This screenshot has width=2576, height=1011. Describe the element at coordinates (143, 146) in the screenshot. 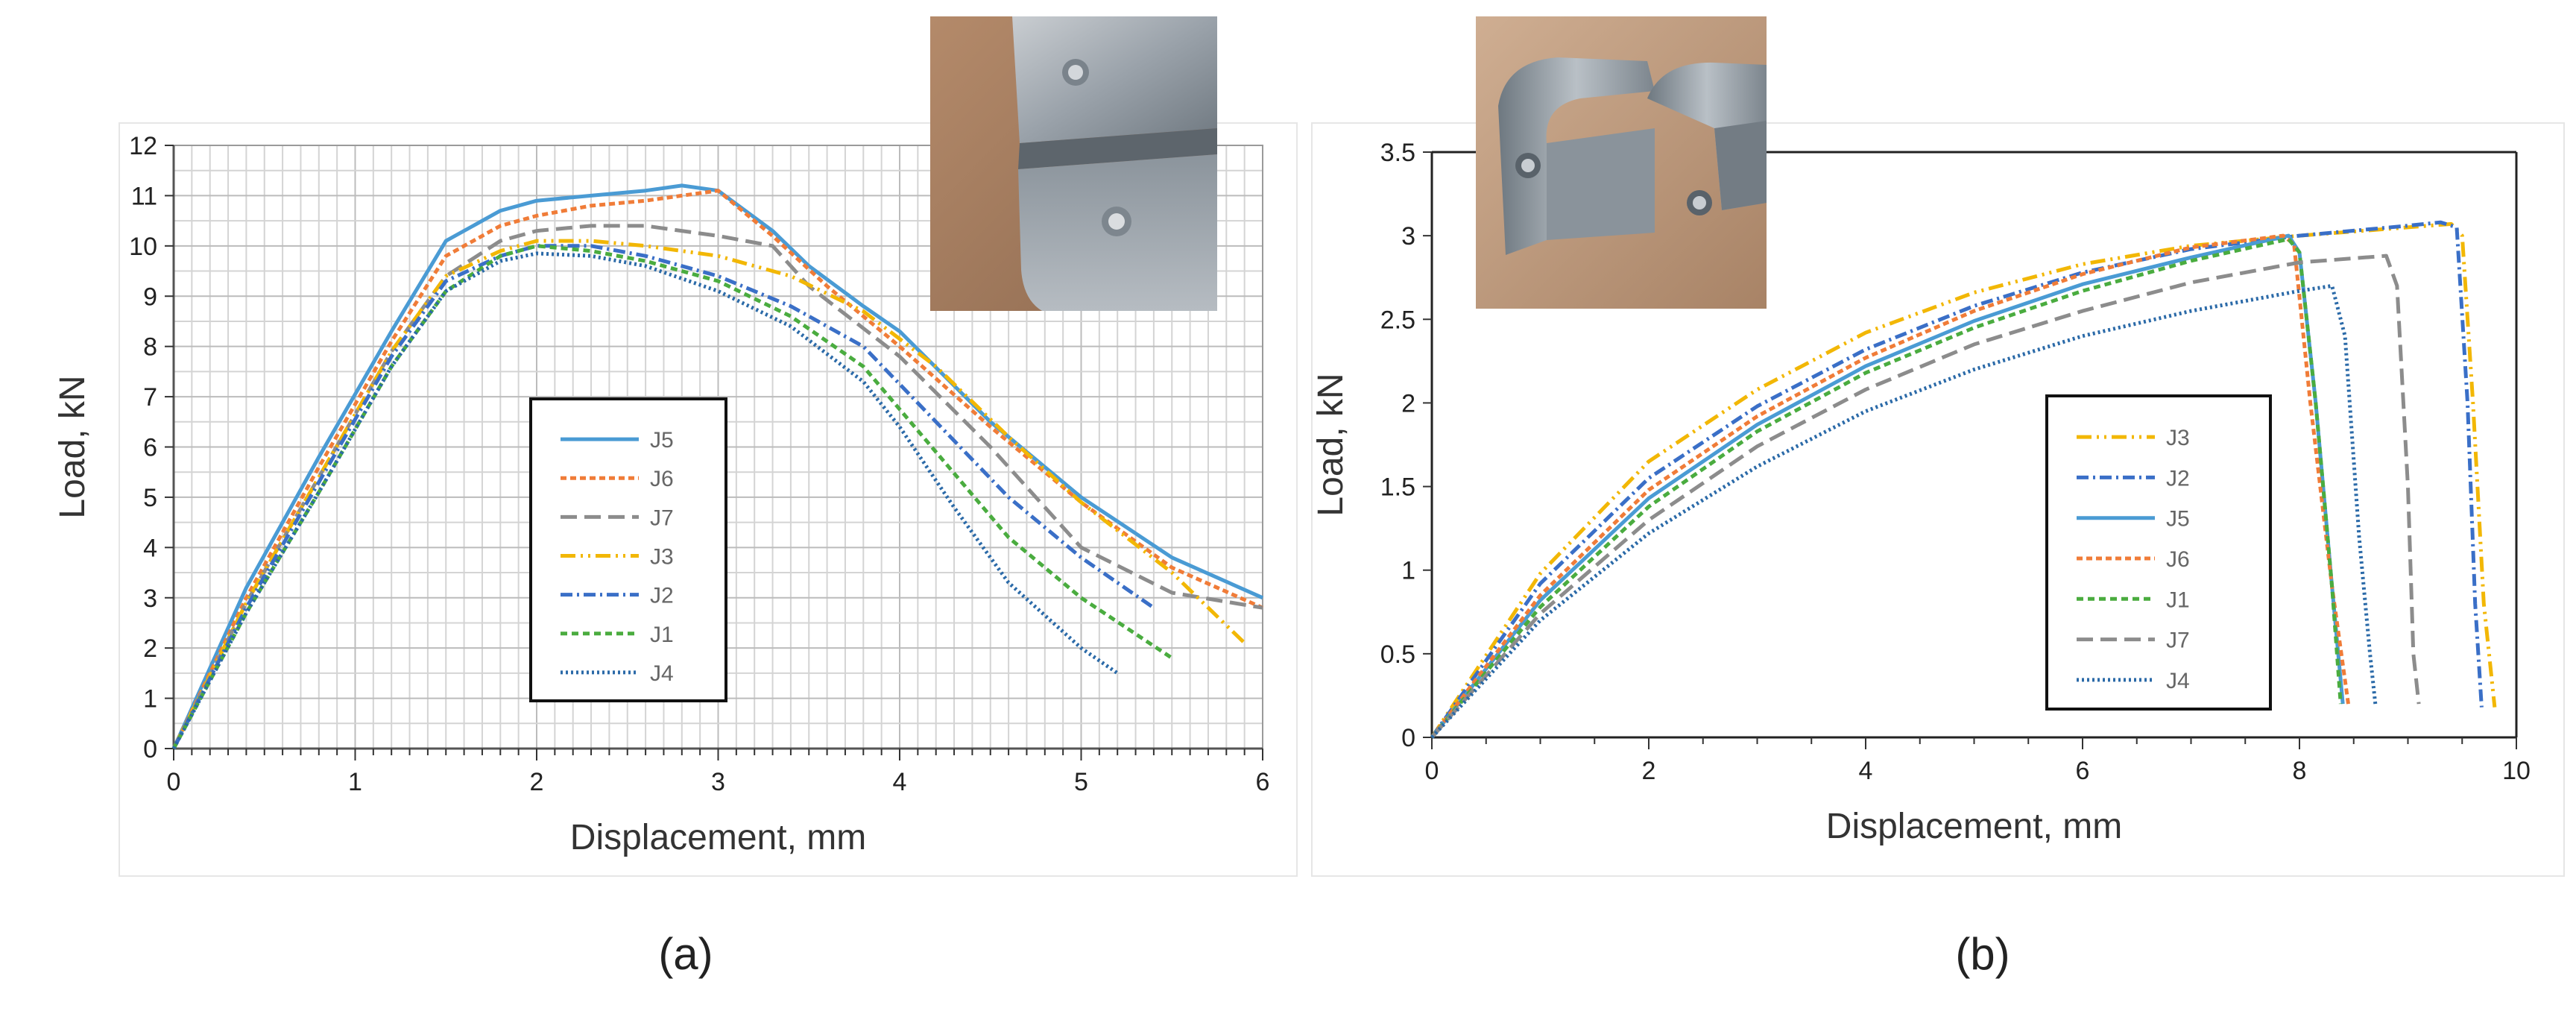

I see `y-tick-label: 12` at that location.